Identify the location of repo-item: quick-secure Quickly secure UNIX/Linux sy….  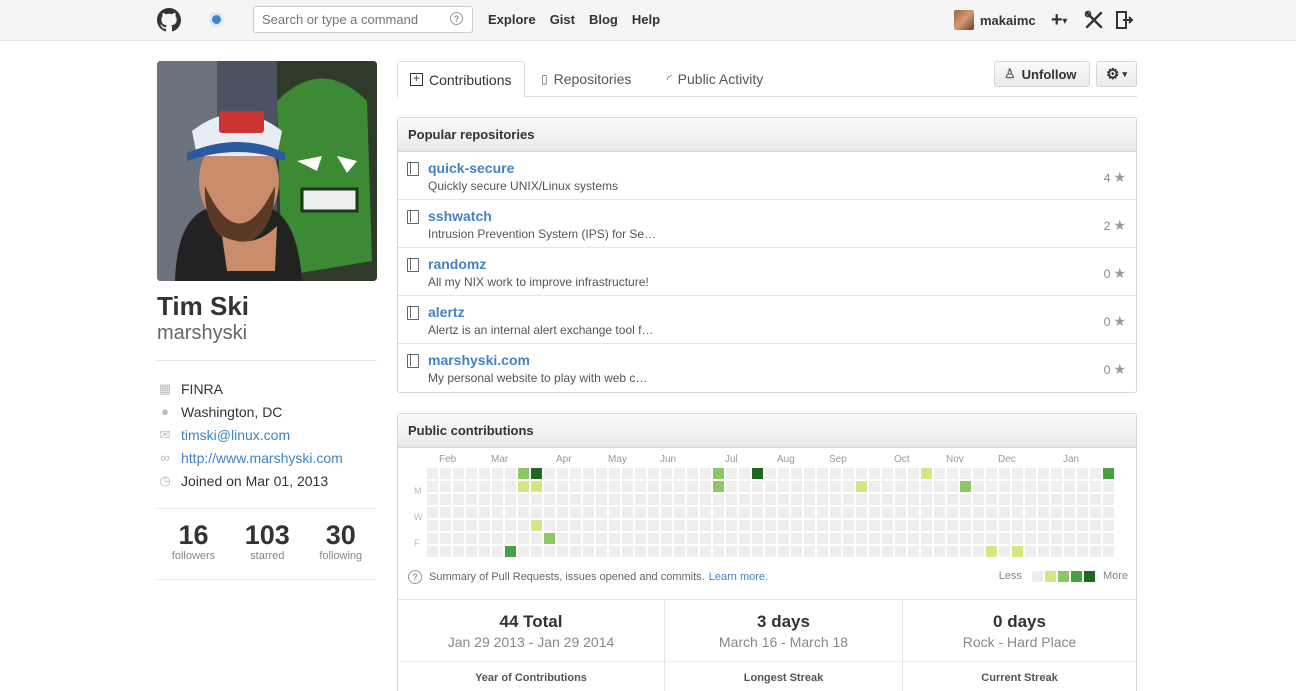
(767, 176).